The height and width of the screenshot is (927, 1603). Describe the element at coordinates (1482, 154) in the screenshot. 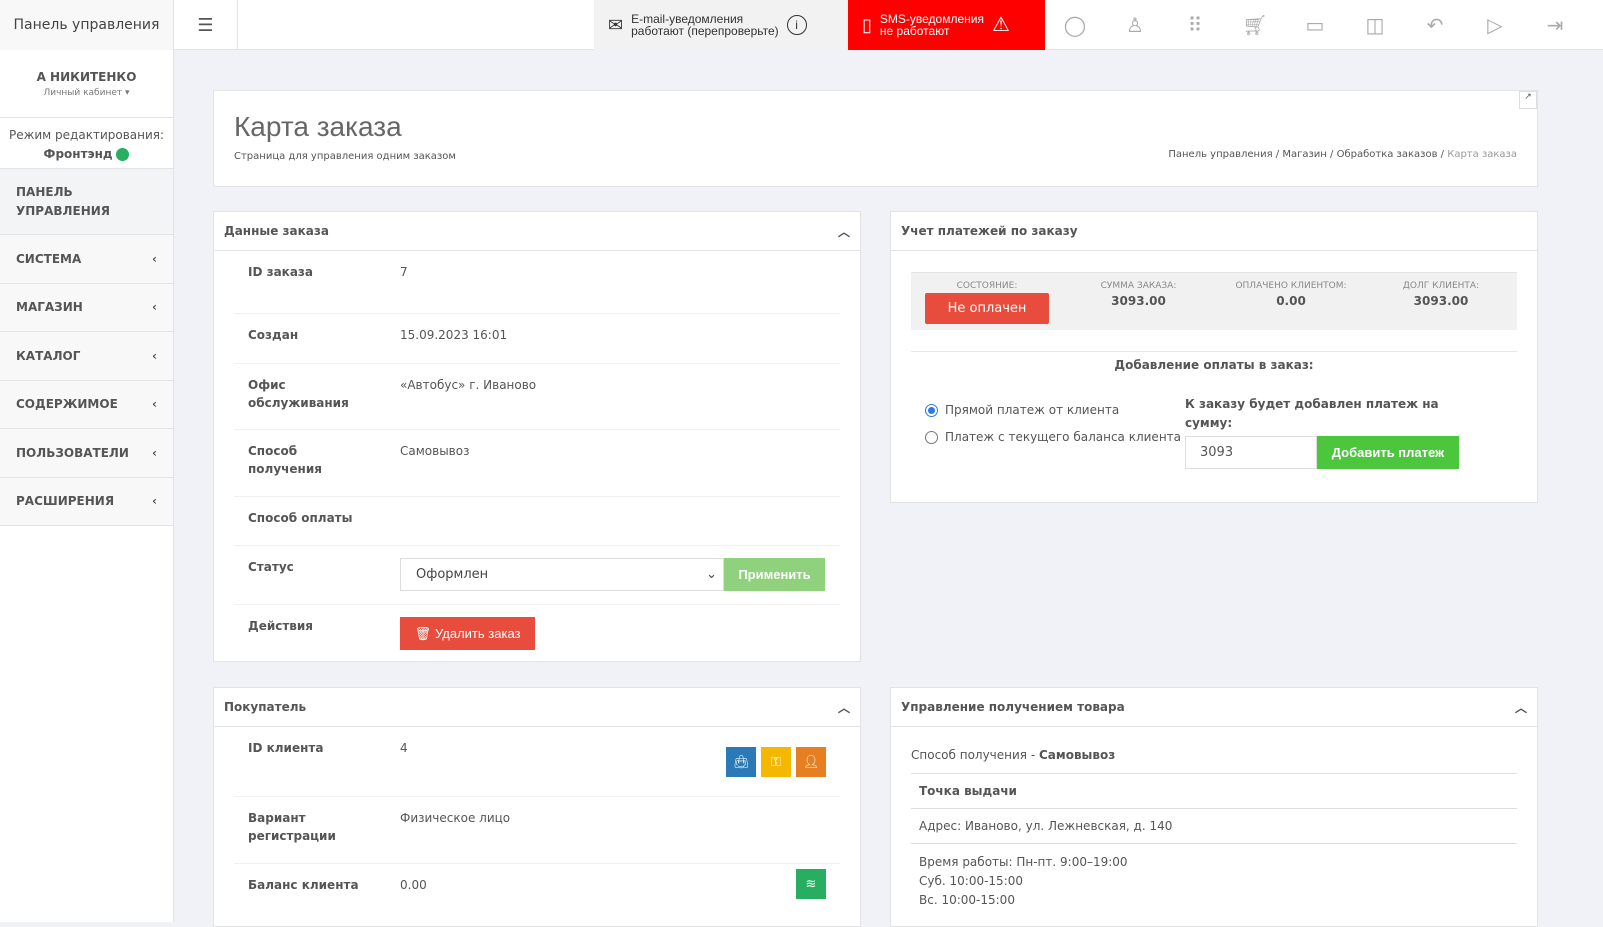

I see `breadcrumb-current: Карта заказа` at that location.